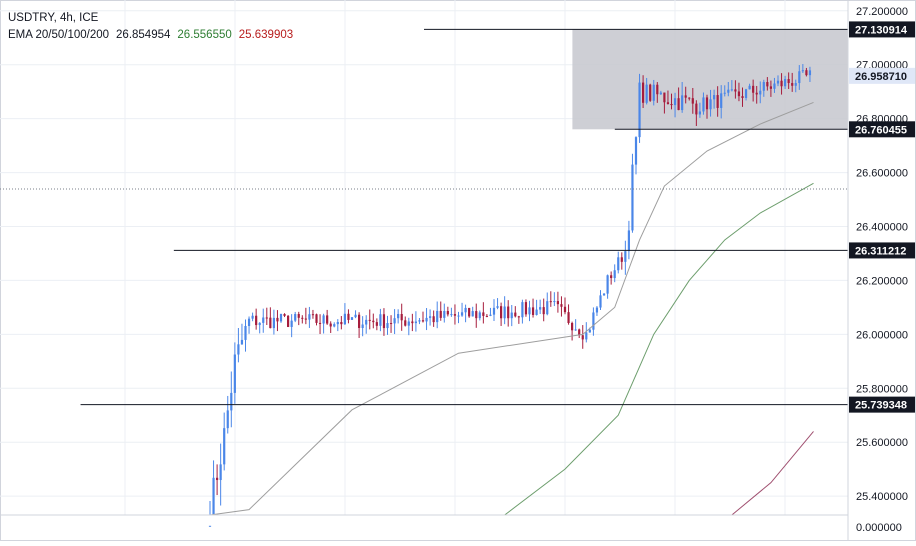  What do you see at coordinates (882, 281) in the screenshot?
I see `y-tick-label: 26.200000` at bounding box center [882, 281].